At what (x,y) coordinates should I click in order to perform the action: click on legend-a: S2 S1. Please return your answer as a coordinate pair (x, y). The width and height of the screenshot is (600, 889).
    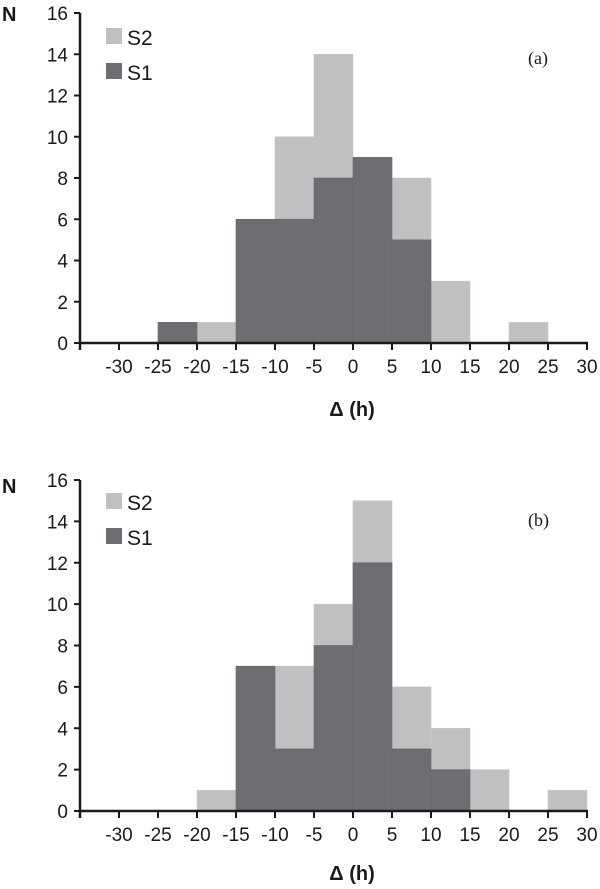
    Looking at the image, I should click on (129, 56).